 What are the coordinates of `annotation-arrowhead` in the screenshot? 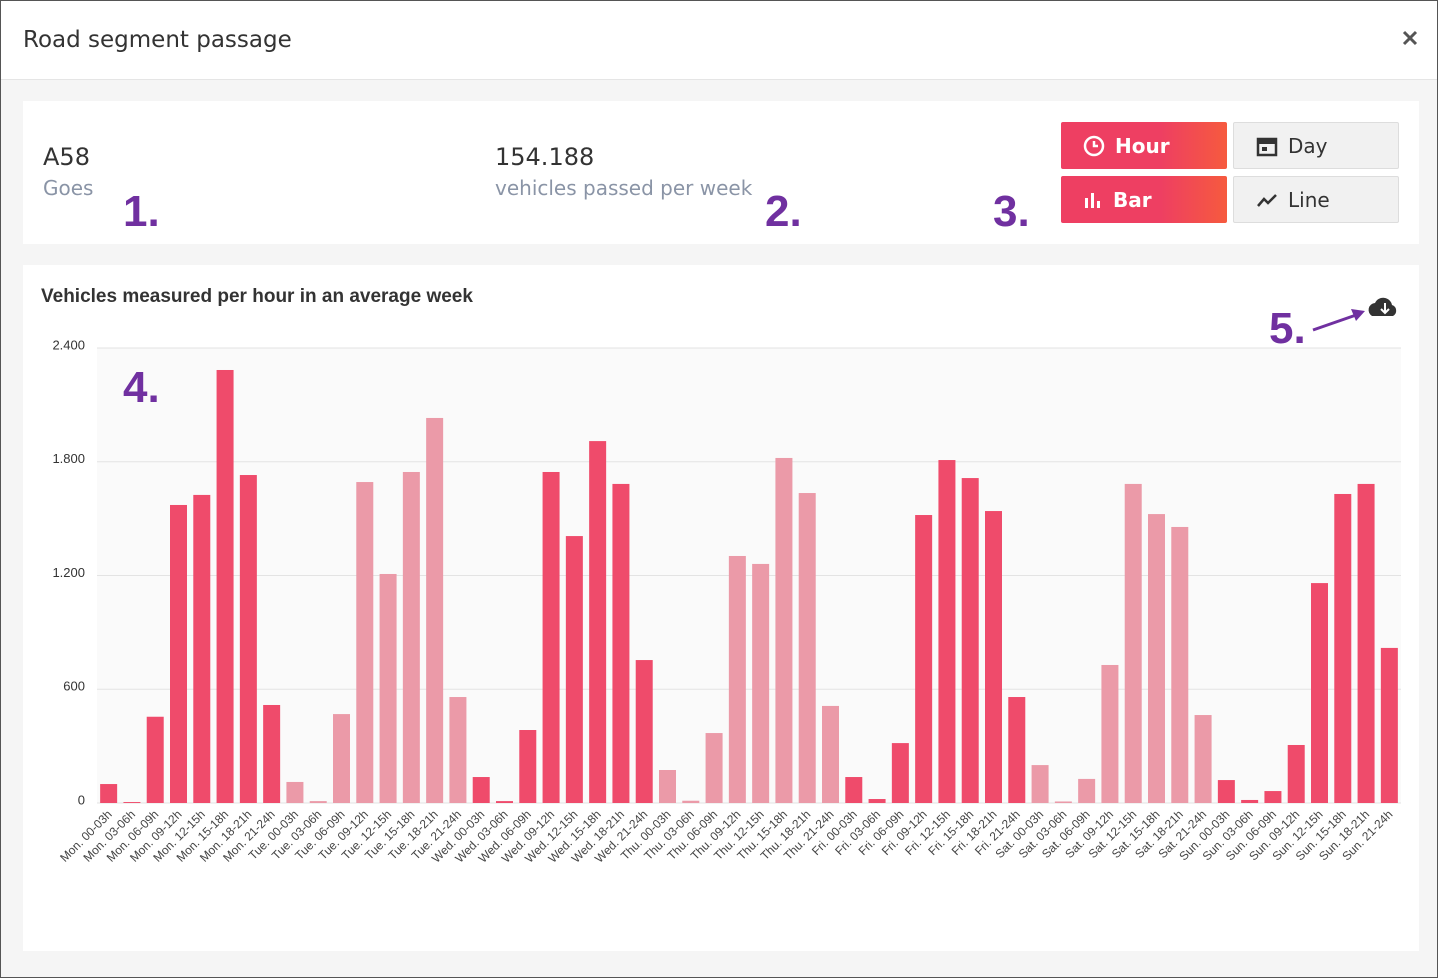 It's located at (1358, 315).